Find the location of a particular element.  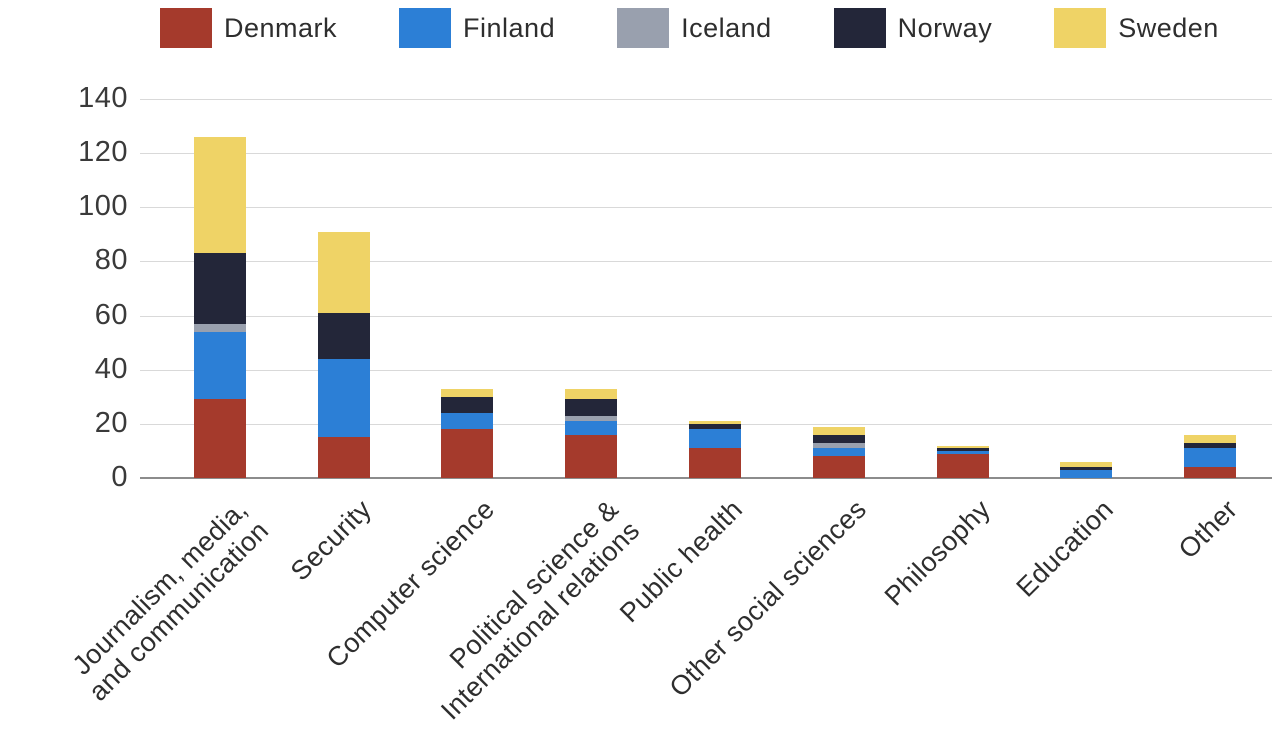

y-tick-label-40: 40 is located at coordinates (111, 368).